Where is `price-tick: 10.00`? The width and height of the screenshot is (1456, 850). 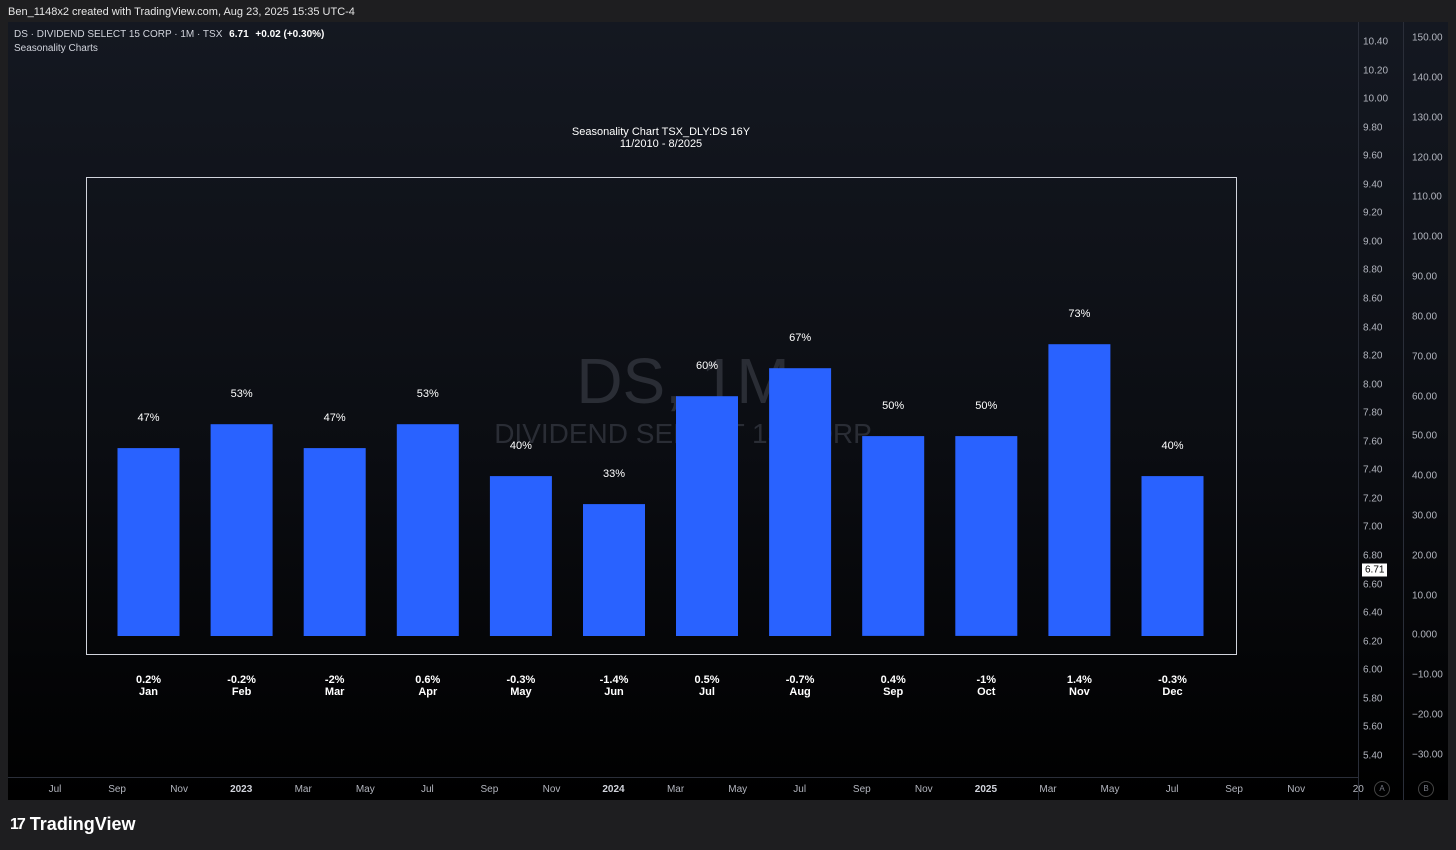
price-tick: 10.00 is located at coordinates (1376, 99).